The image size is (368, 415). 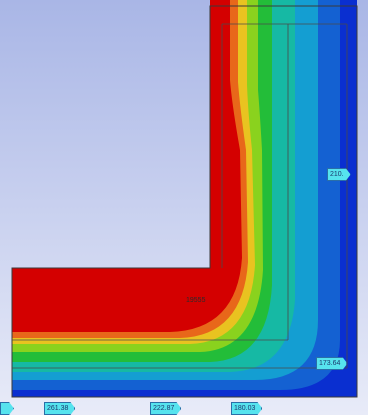 I want to click on probe-label-bottom-3: 180.03, so click(x=246, y=408).